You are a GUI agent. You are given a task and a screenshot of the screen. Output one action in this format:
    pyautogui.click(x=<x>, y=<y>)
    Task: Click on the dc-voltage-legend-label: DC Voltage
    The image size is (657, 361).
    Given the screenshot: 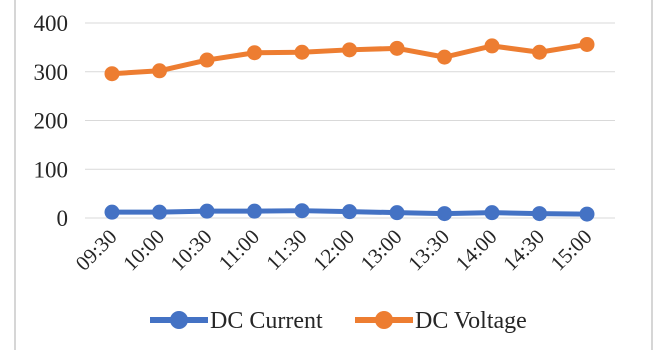 What is the action you would take?
    pyautogui.click(x=471, y=321)
    